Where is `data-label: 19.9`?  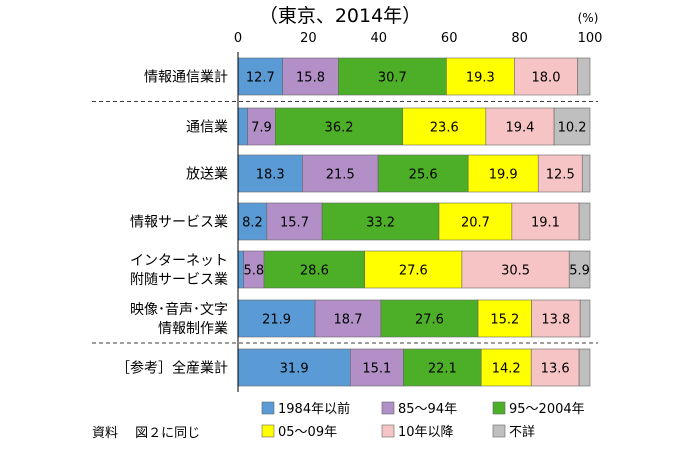 data-label: 19.9 is located at coordinates (503, 175).